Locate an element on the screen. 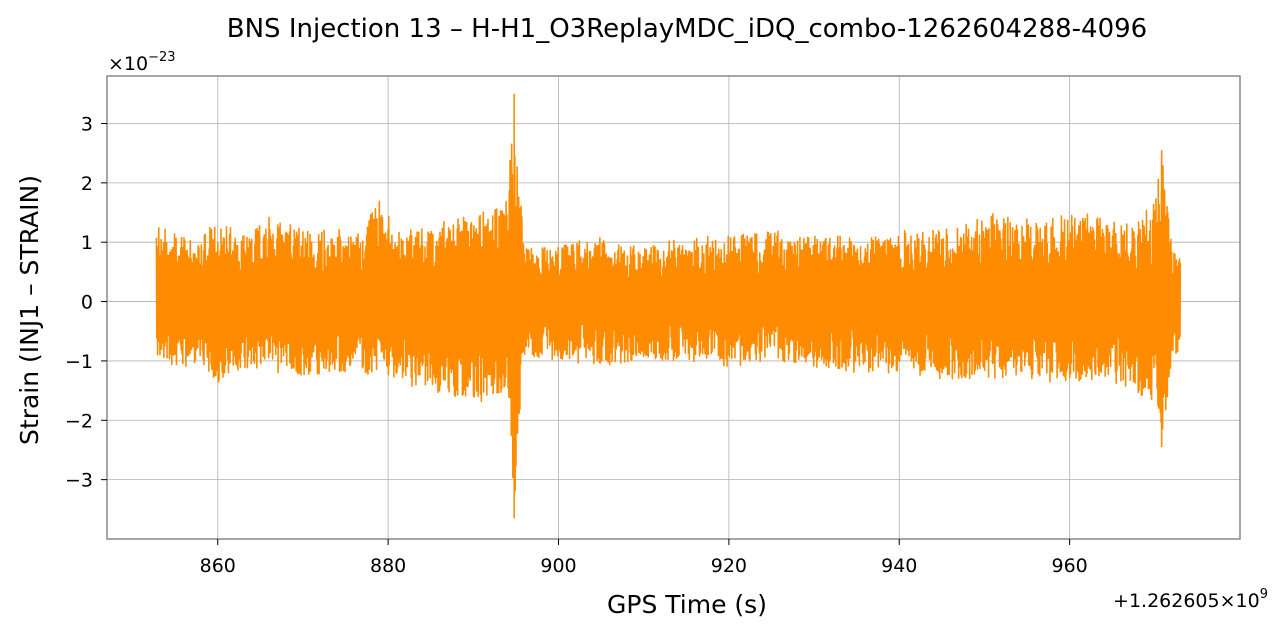 Image resolution: width=1283 pixels, height=633 pixels. x-tick-label: 940 is located at coordinates (899, 566).